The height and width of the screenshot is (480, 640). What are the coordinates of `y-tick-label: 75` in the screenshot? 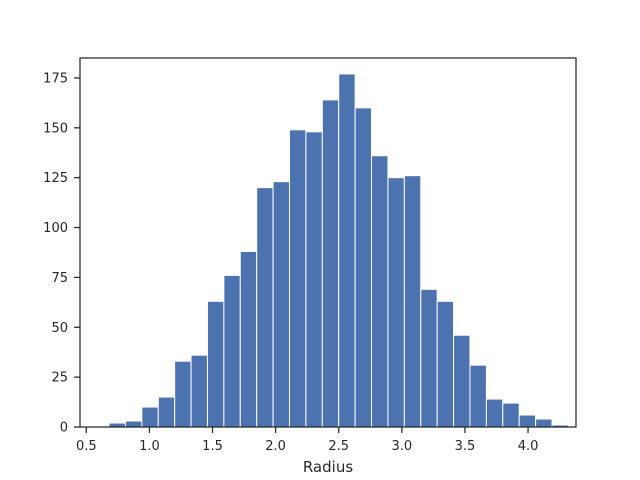 It's located at (59, 278).